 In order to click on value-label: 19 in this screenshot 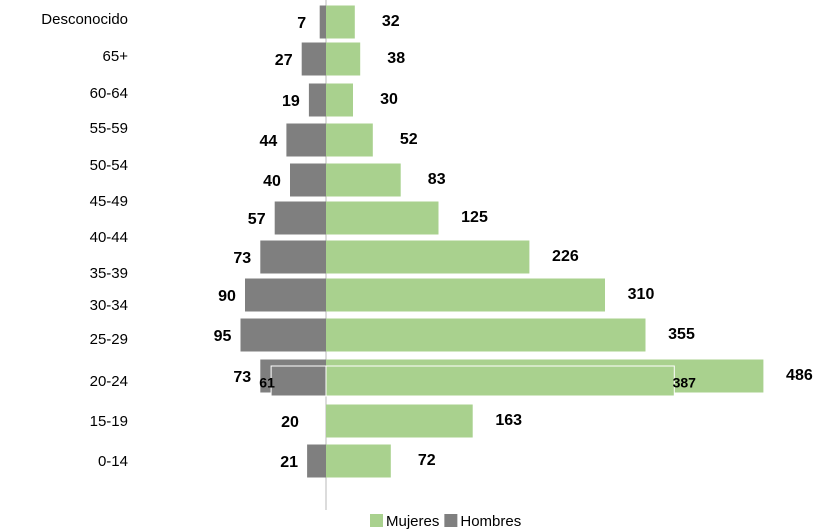, I will do `click(291, 101)`.